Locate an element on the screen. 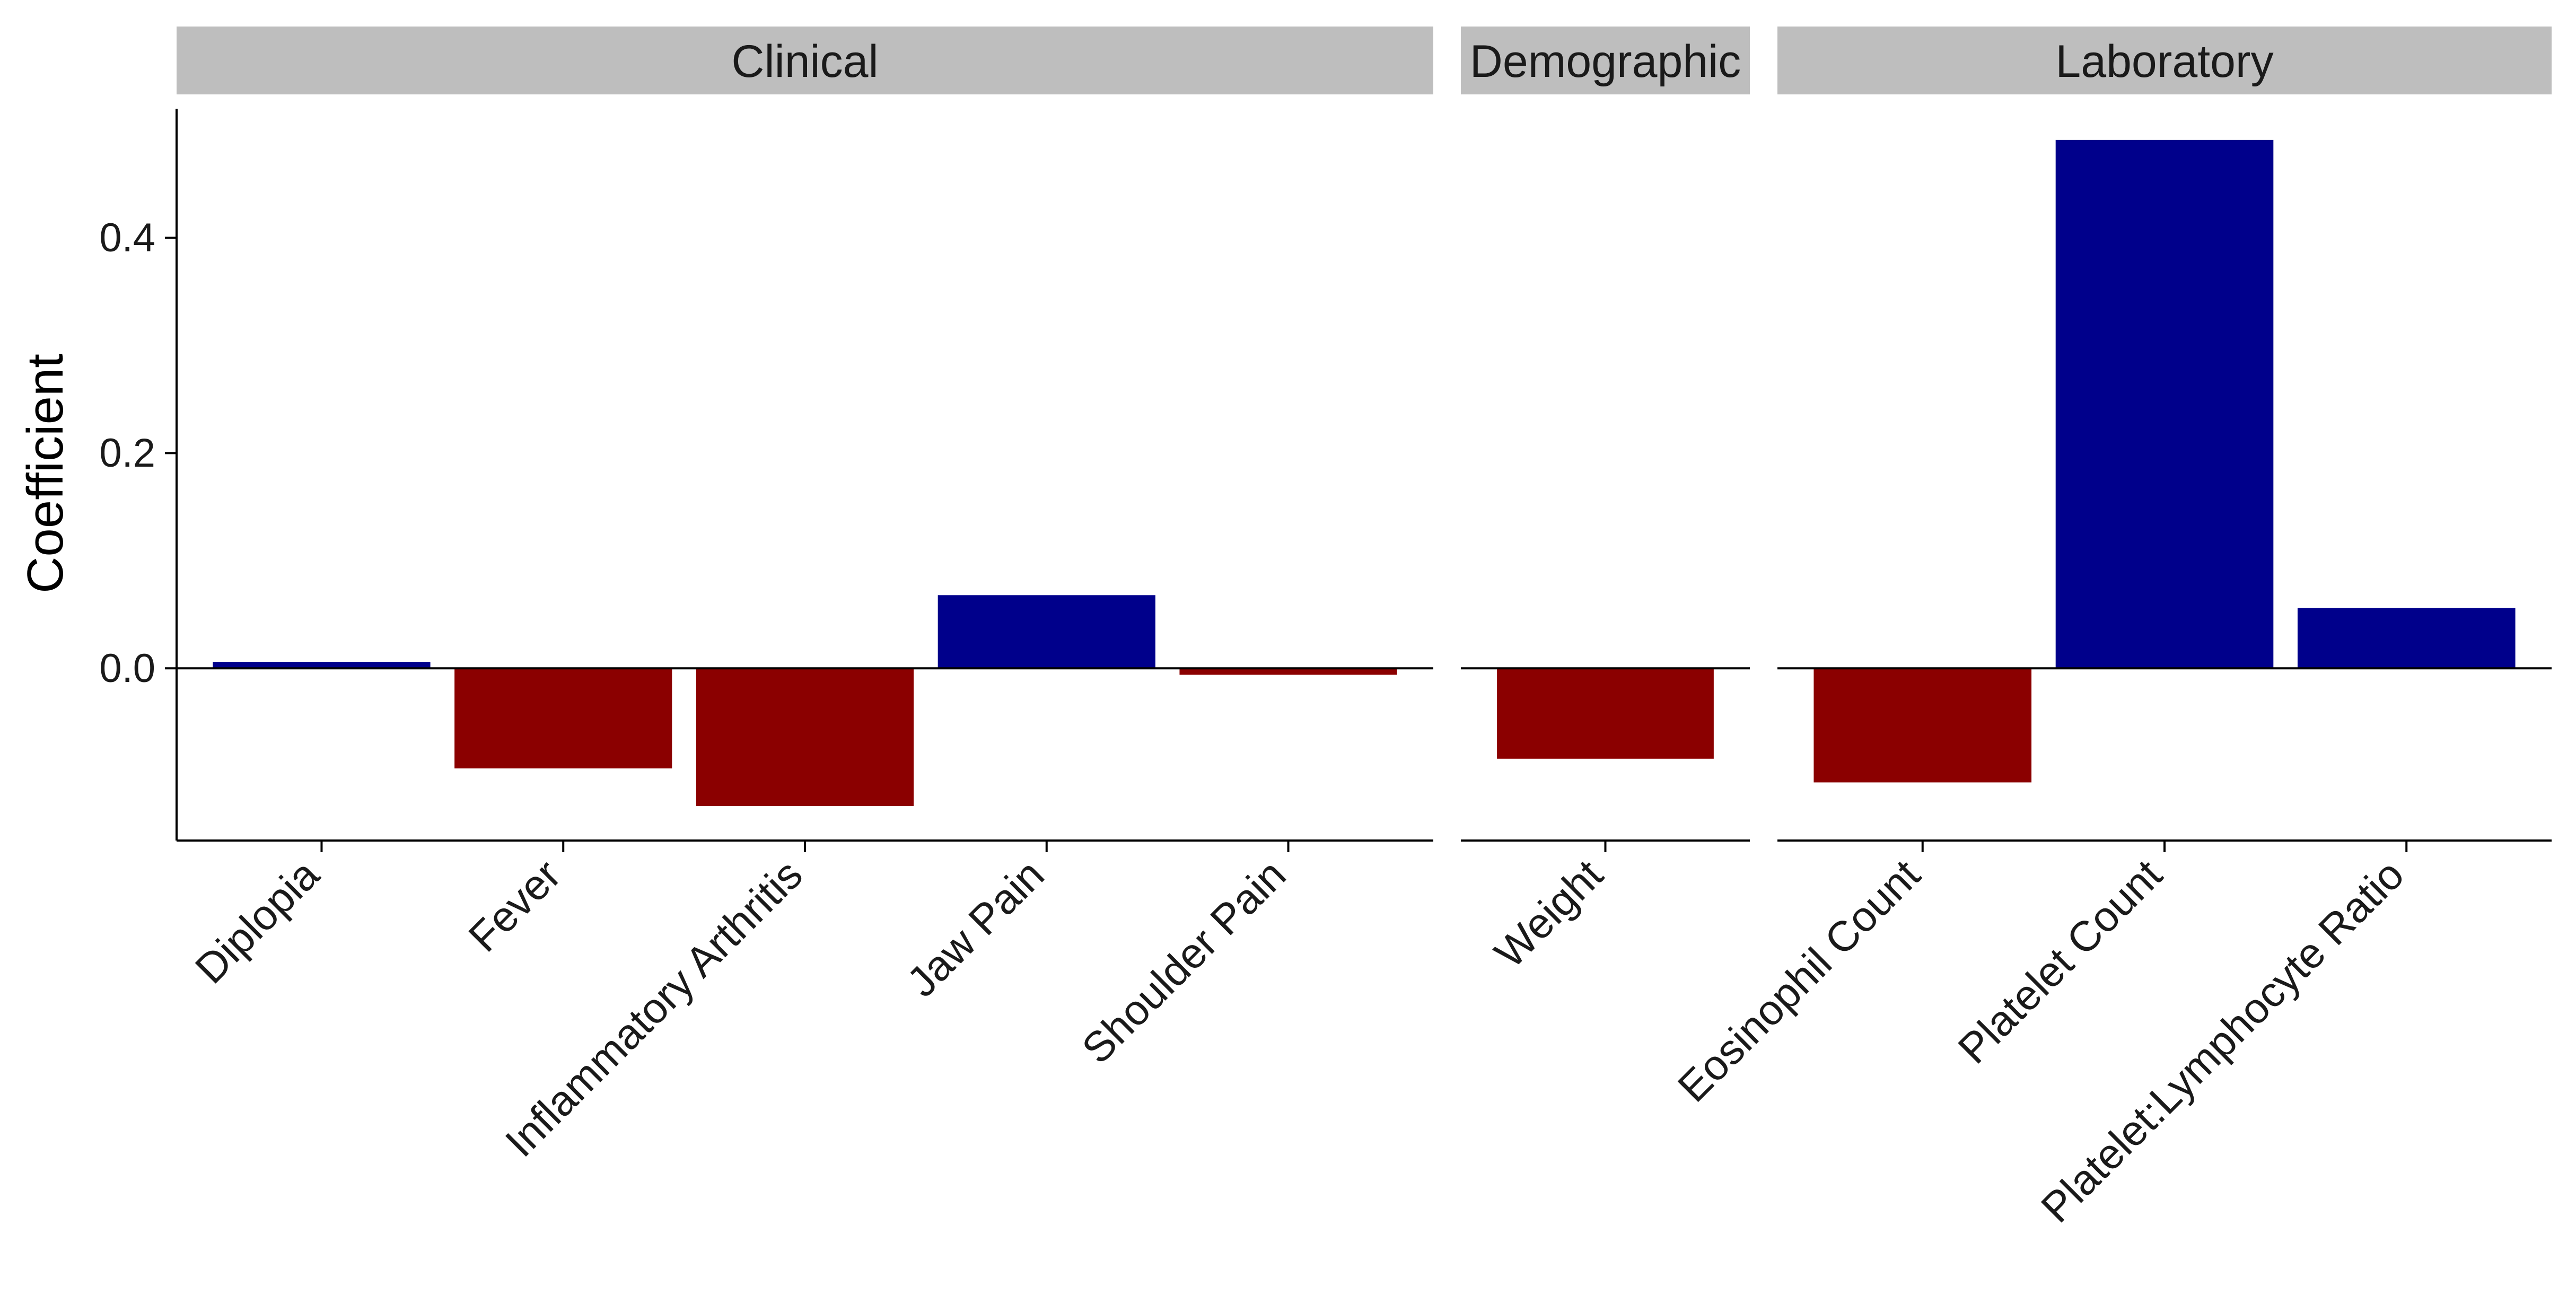  facet-strip-label: Laboratory is located at coordinates (2164, 61).